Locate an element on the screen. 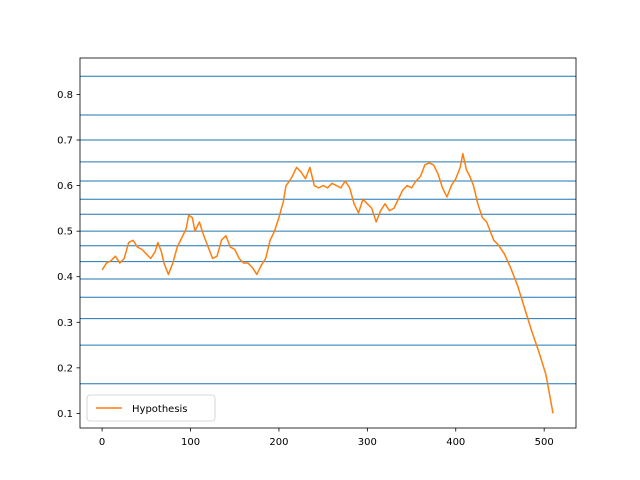  y-tick-label: 0.2 is located at coordinates (65, 368).